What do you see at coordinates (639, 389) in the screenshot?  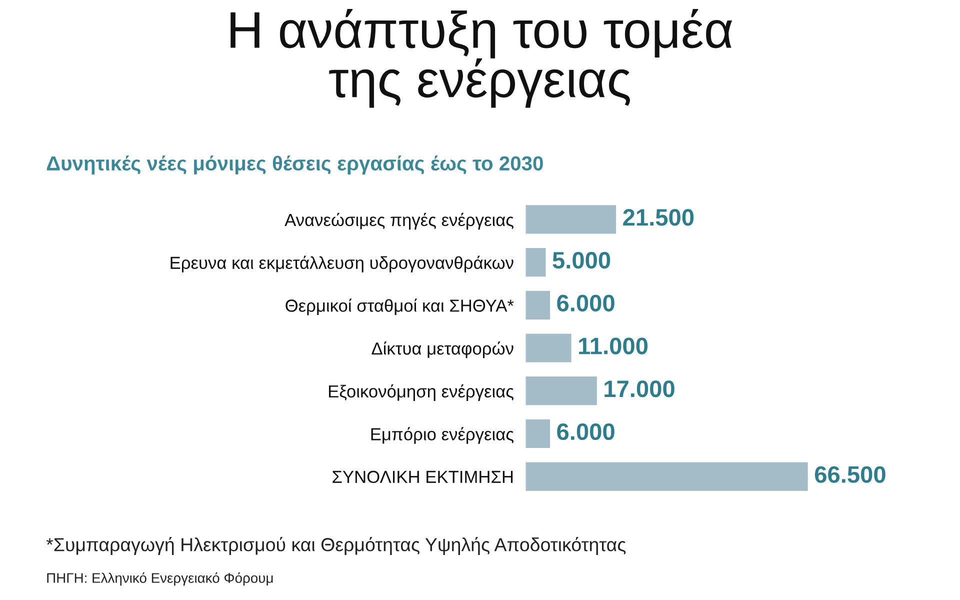 I see `data-label: 17.000` at bounding box center [639, 389].